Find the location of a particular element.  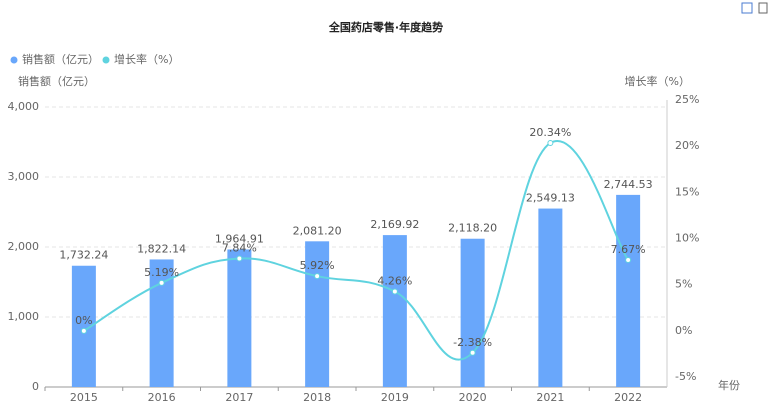

line-value-label: 5.19% is located at coordinates (161, 272).